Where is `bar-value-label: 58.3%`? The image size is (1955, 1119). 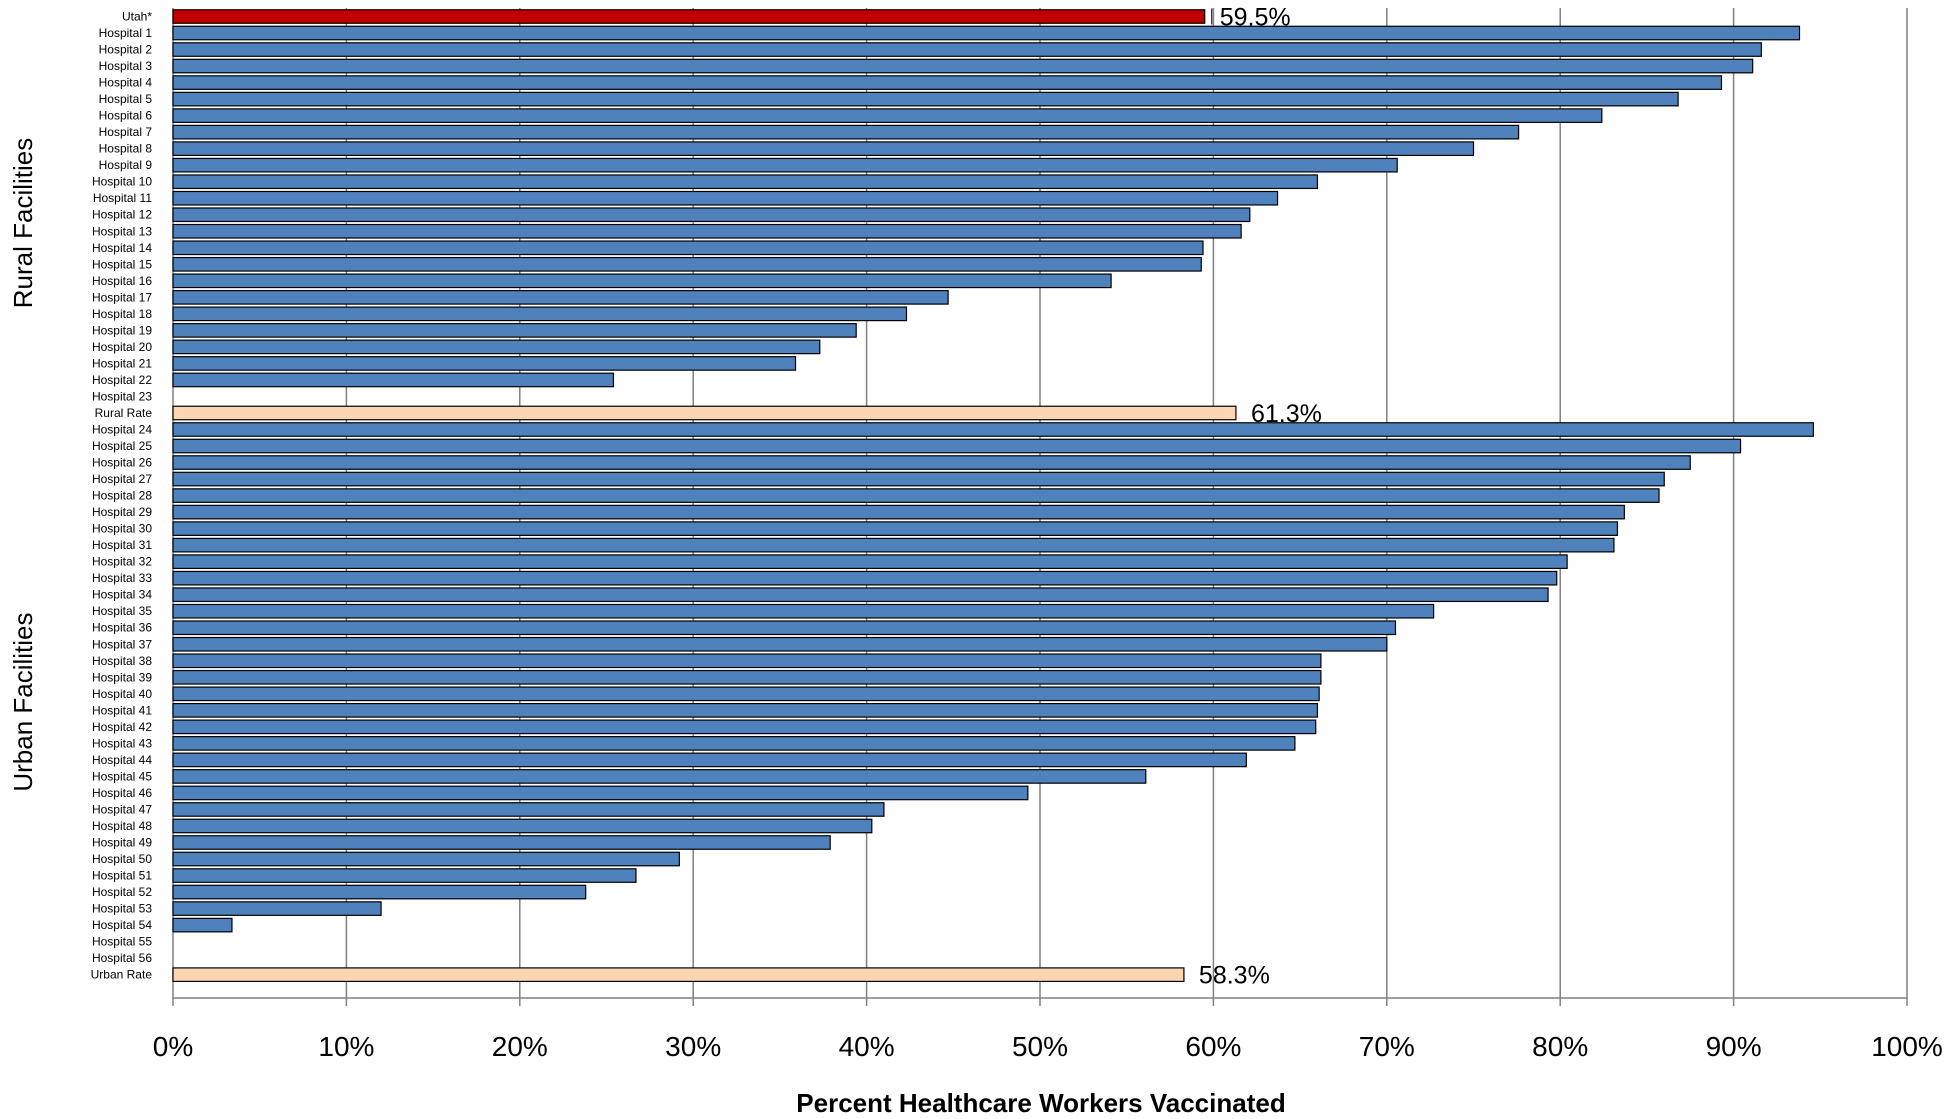 bar-value-label: 58.3% is located at coordinates (1234, 976).